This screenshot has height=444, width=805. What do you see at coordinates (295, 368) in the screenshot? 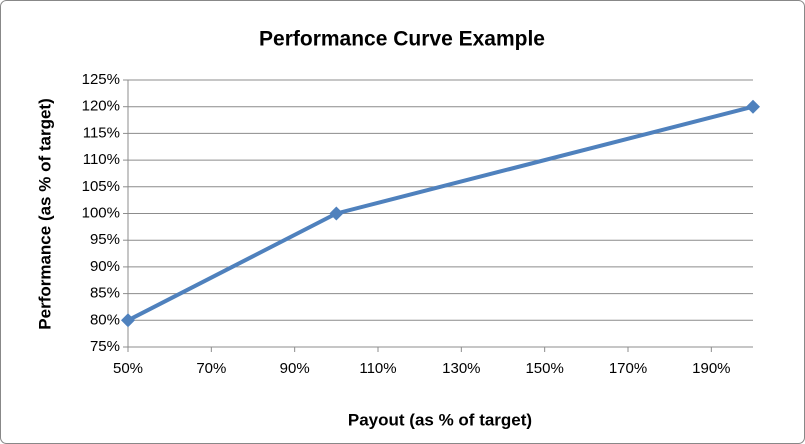
I see `x-tick-label: 90%` at bounding box center [295, 368].